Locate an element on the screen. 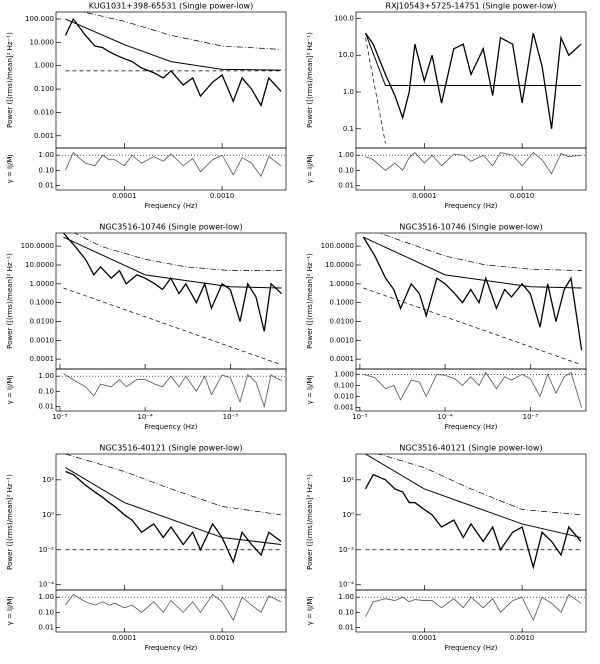  y-tick-label: 10.0 is located at coordinates (346, 55).